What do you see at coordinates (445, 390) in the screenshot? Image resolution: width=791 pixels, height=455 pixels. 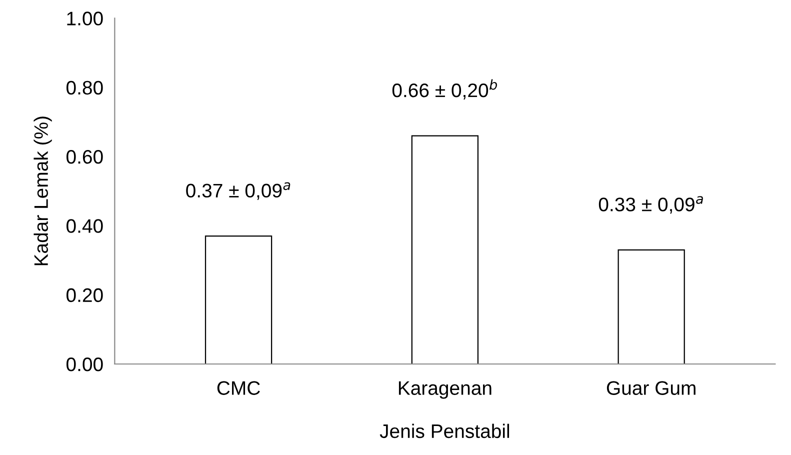 I see `x-tick-label: Karagenan` at bounding box center [445, 390].